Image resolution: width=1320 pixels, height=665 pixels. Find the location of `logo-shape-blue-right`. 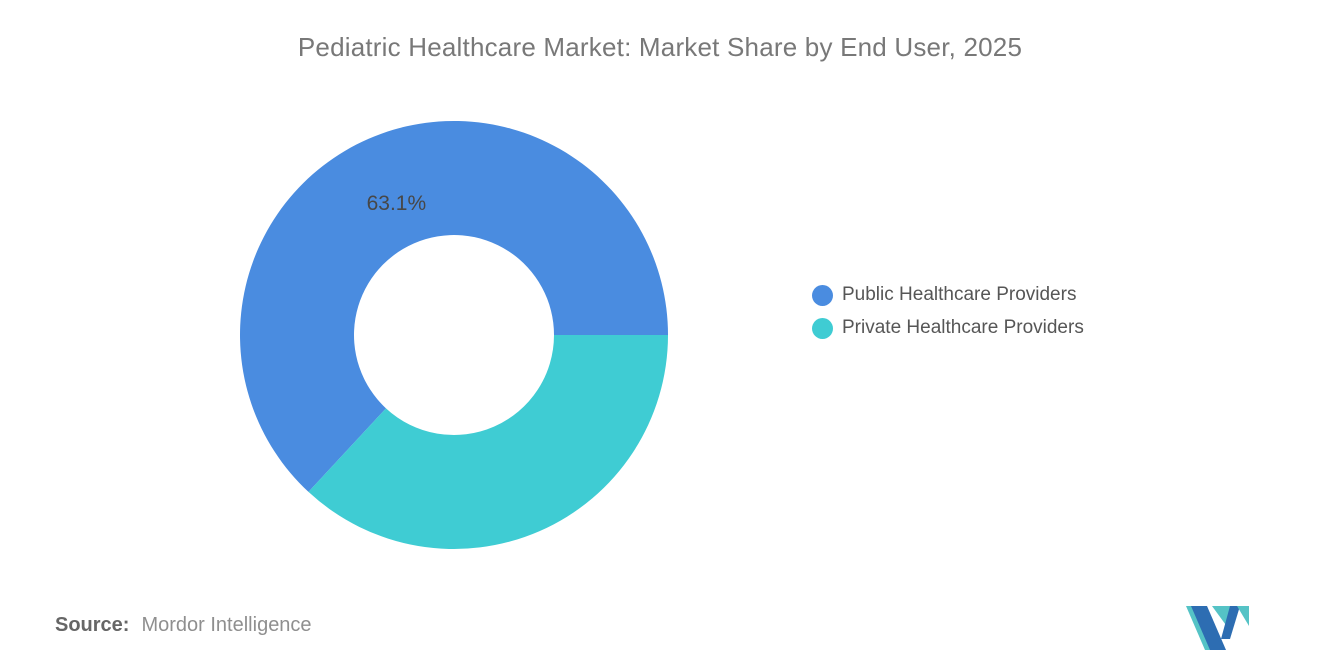

logo-shape-blue-right is located at coordinates (1230, 622).